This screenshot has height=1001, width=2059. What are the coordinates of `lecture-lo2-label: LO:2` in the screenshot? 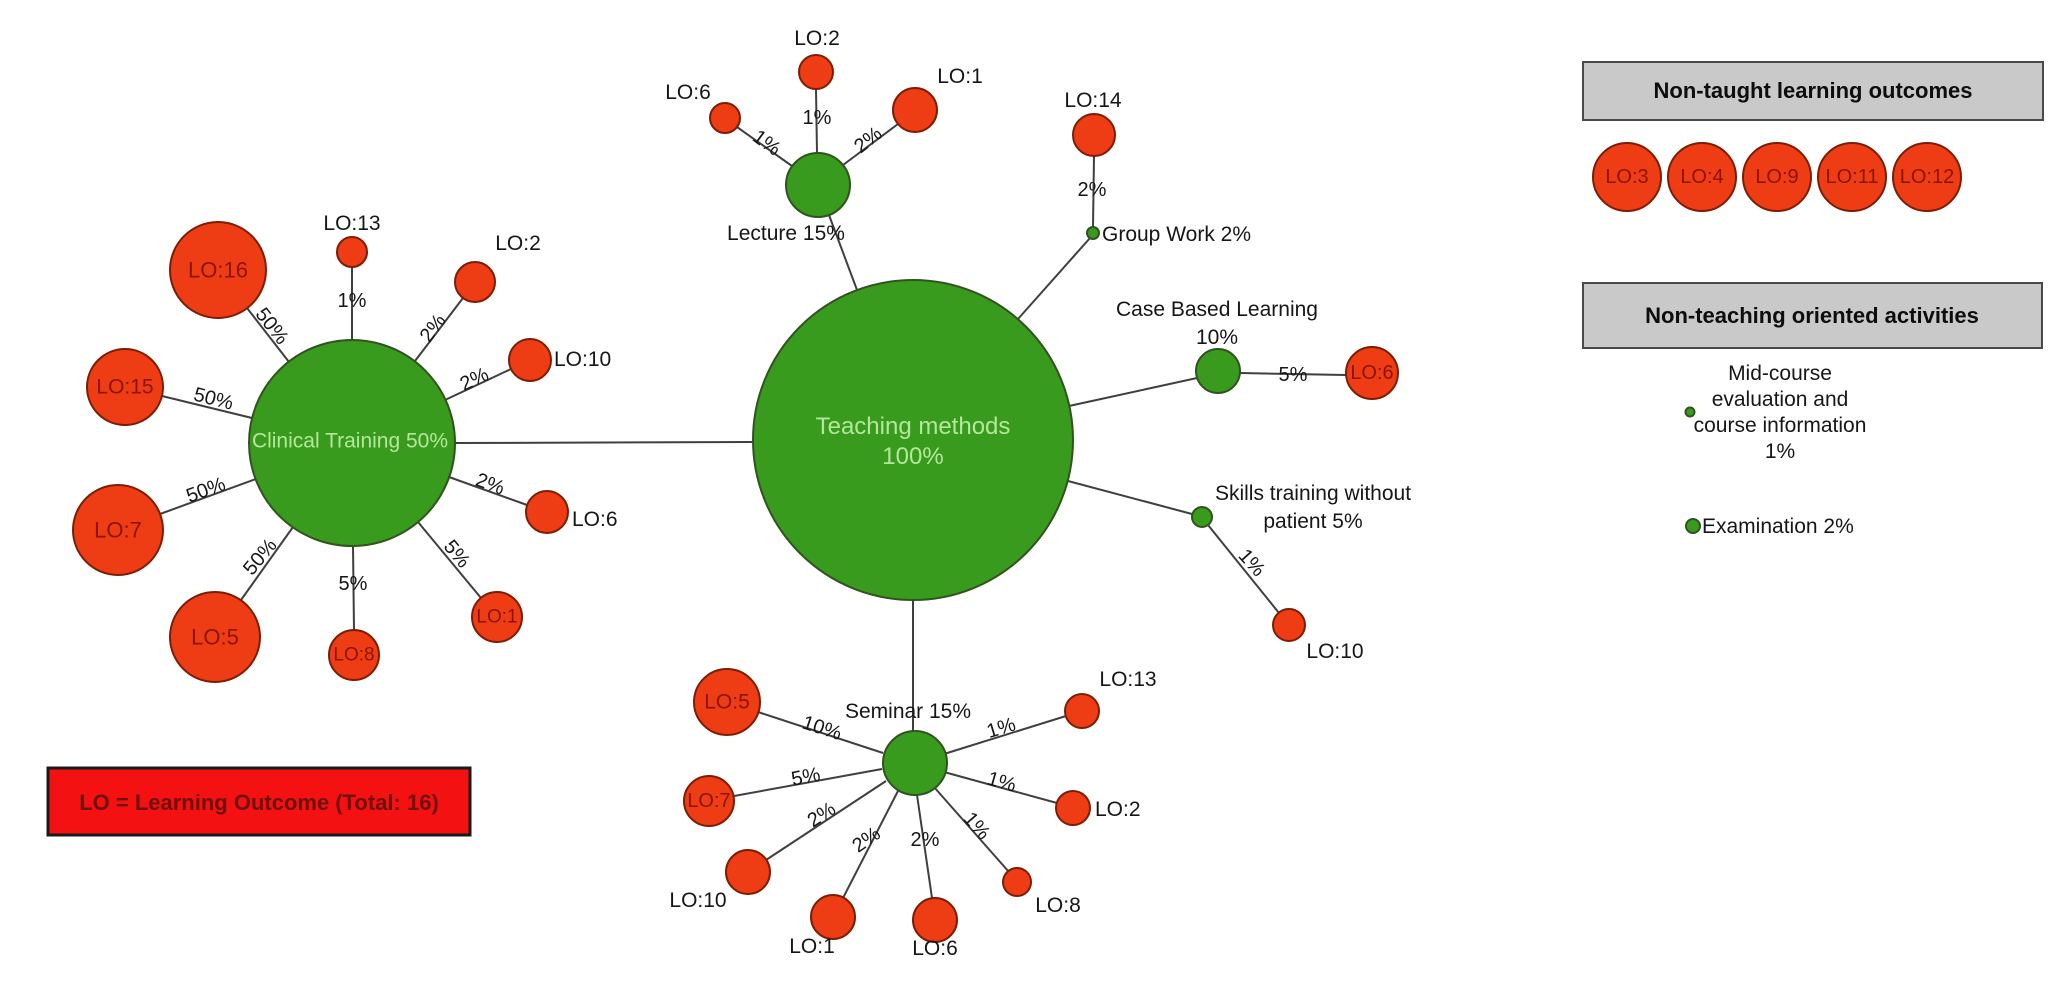 It's located at (817, 38).